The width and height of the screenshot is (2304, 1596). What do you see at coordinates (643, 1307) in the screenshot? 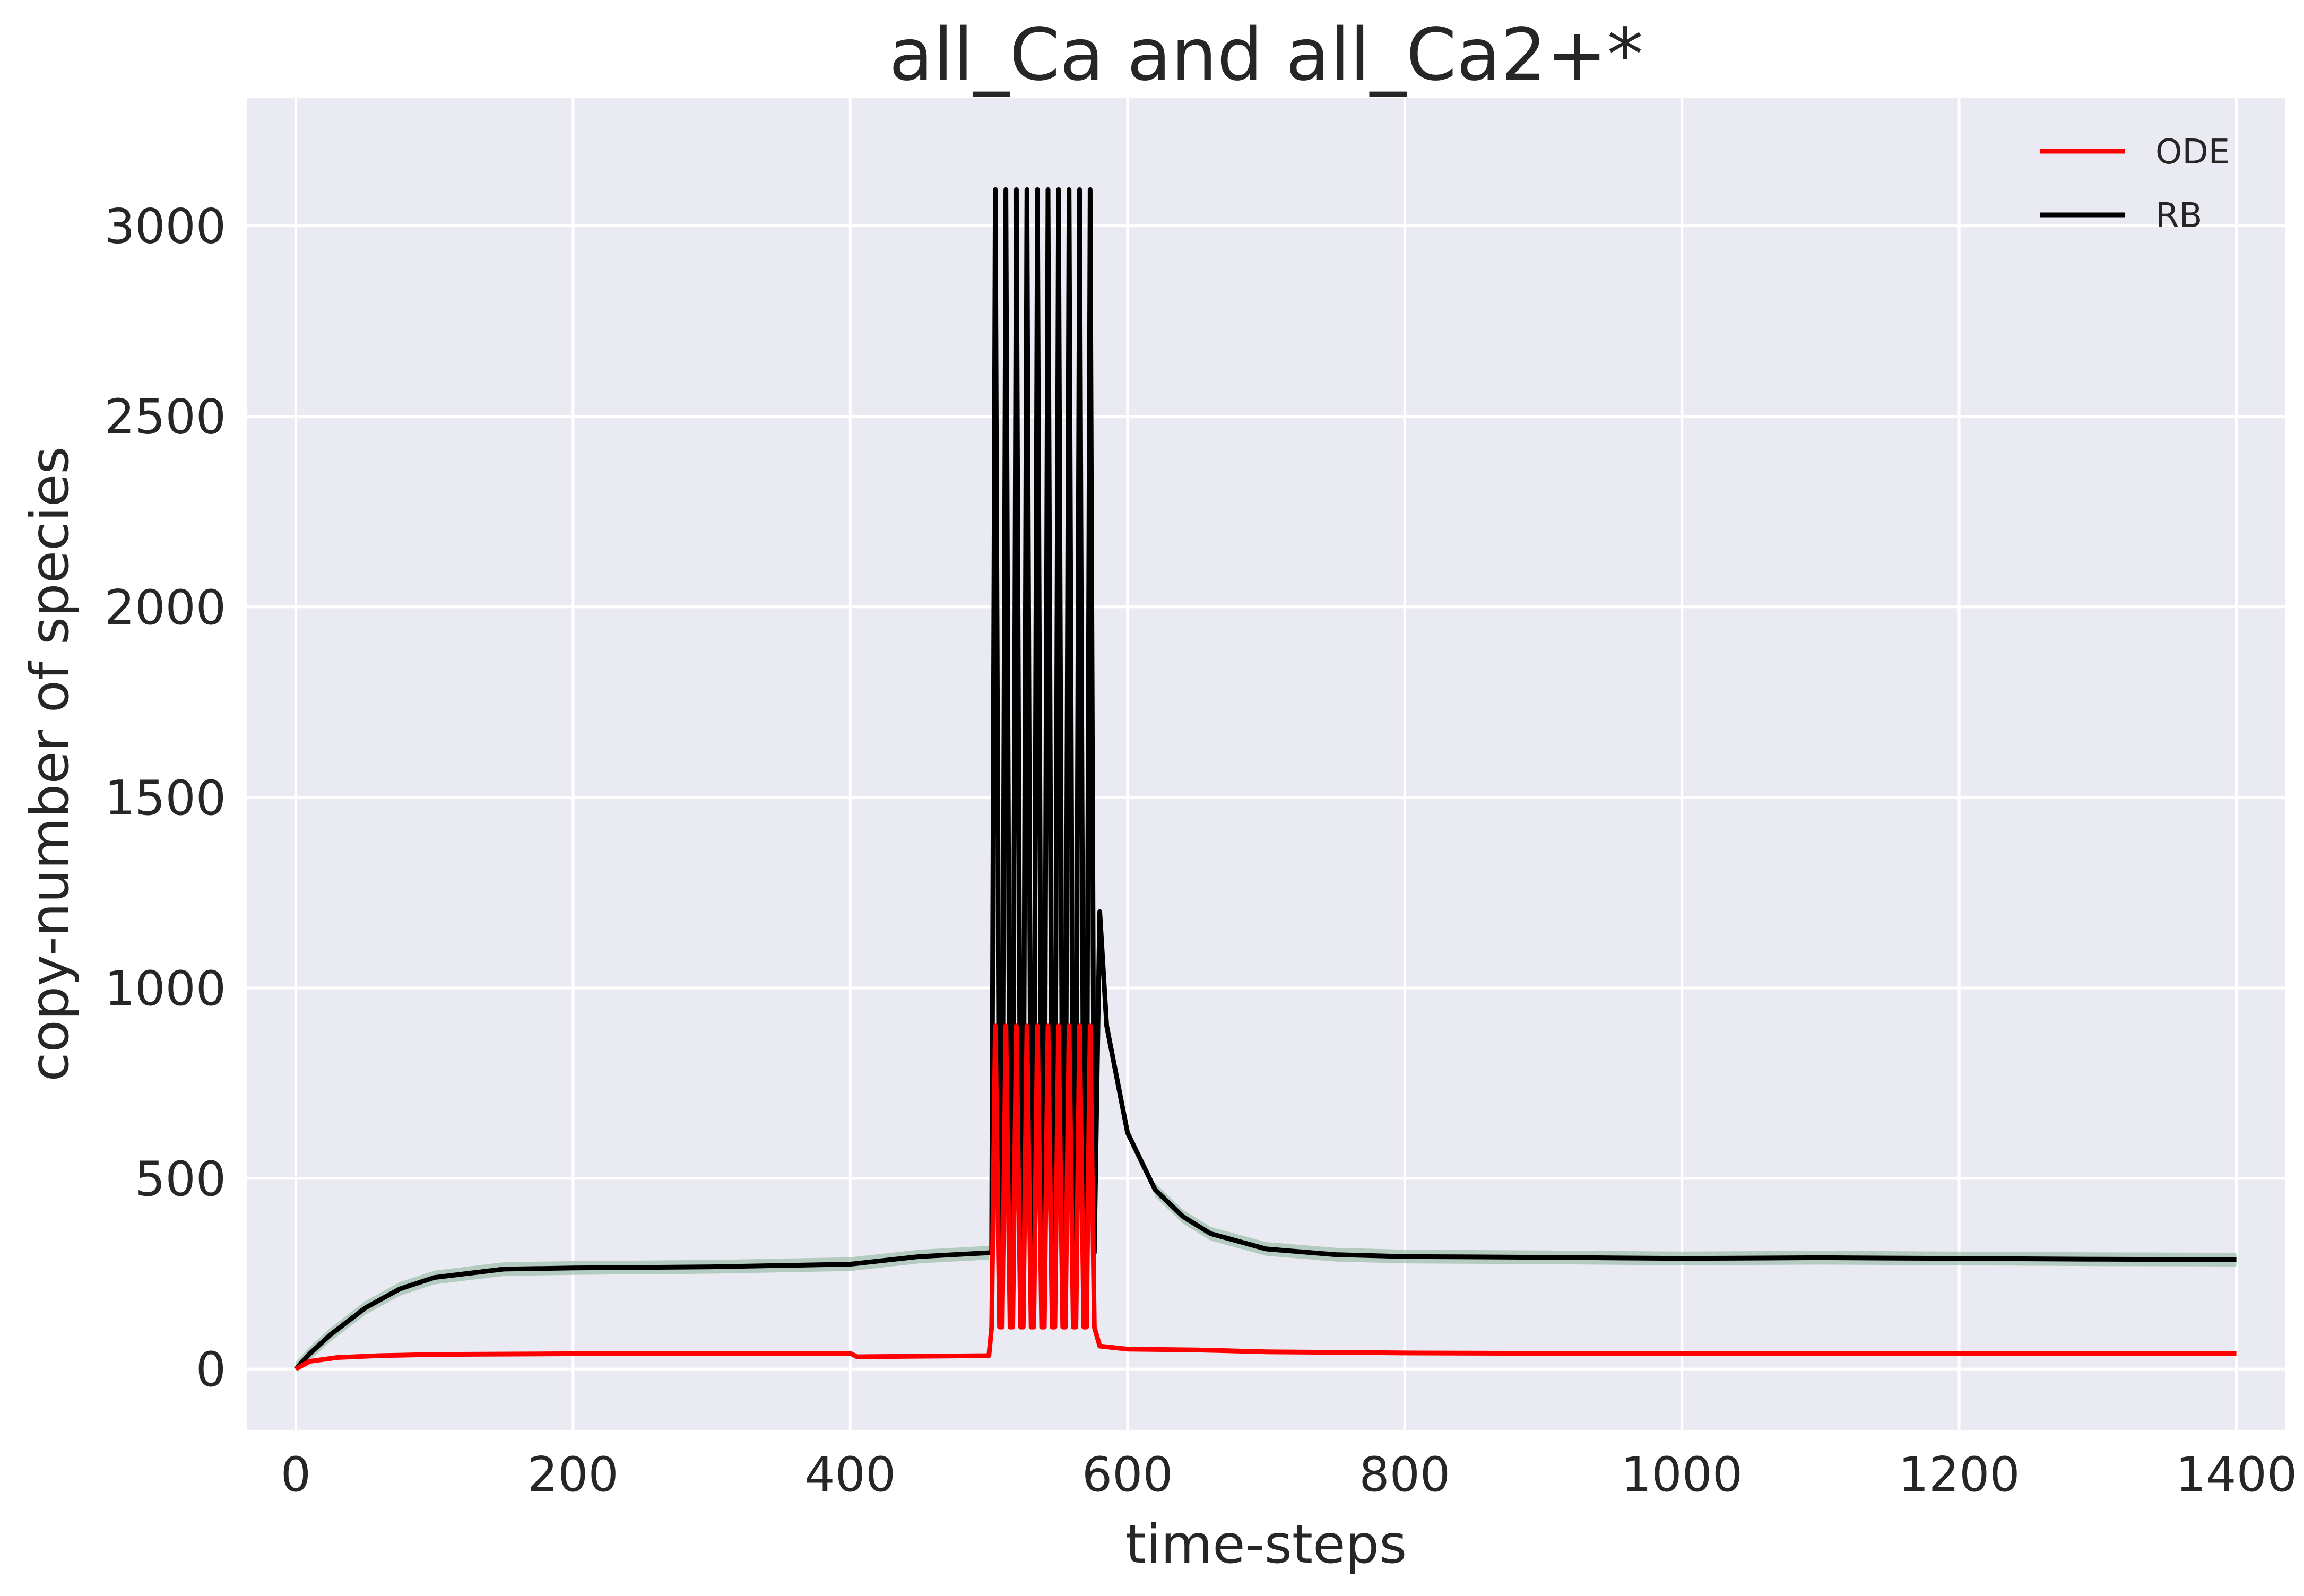
I see `rb-band-pre` at bounding box center [643, 1307].